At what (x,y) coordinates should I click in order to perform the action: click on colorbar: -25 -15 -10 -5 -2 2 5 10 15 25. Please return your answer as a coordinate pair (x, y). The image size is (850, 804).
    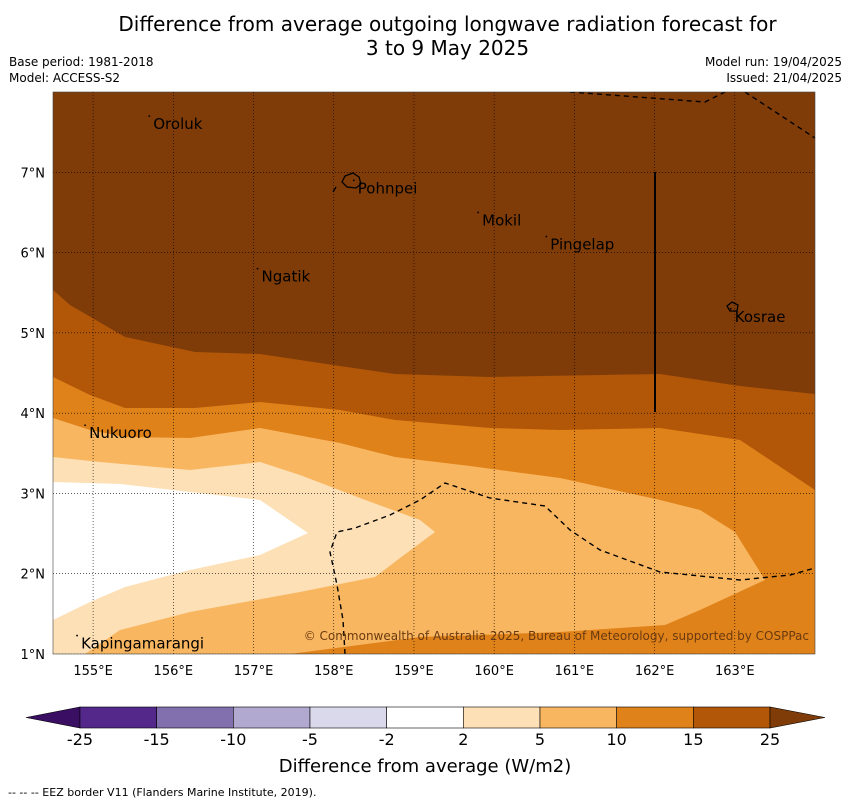
    Looking at the image, I should click on (425, 727).